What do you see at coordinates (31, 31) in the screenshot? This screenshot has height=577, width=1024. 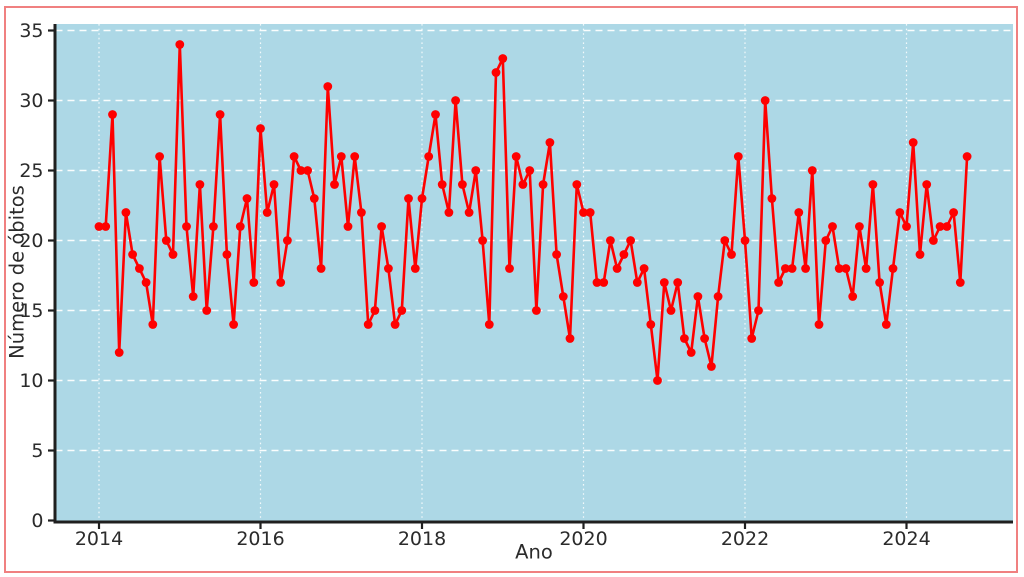 I see `y-tick-label: 35` at bounding box center [31, 31].